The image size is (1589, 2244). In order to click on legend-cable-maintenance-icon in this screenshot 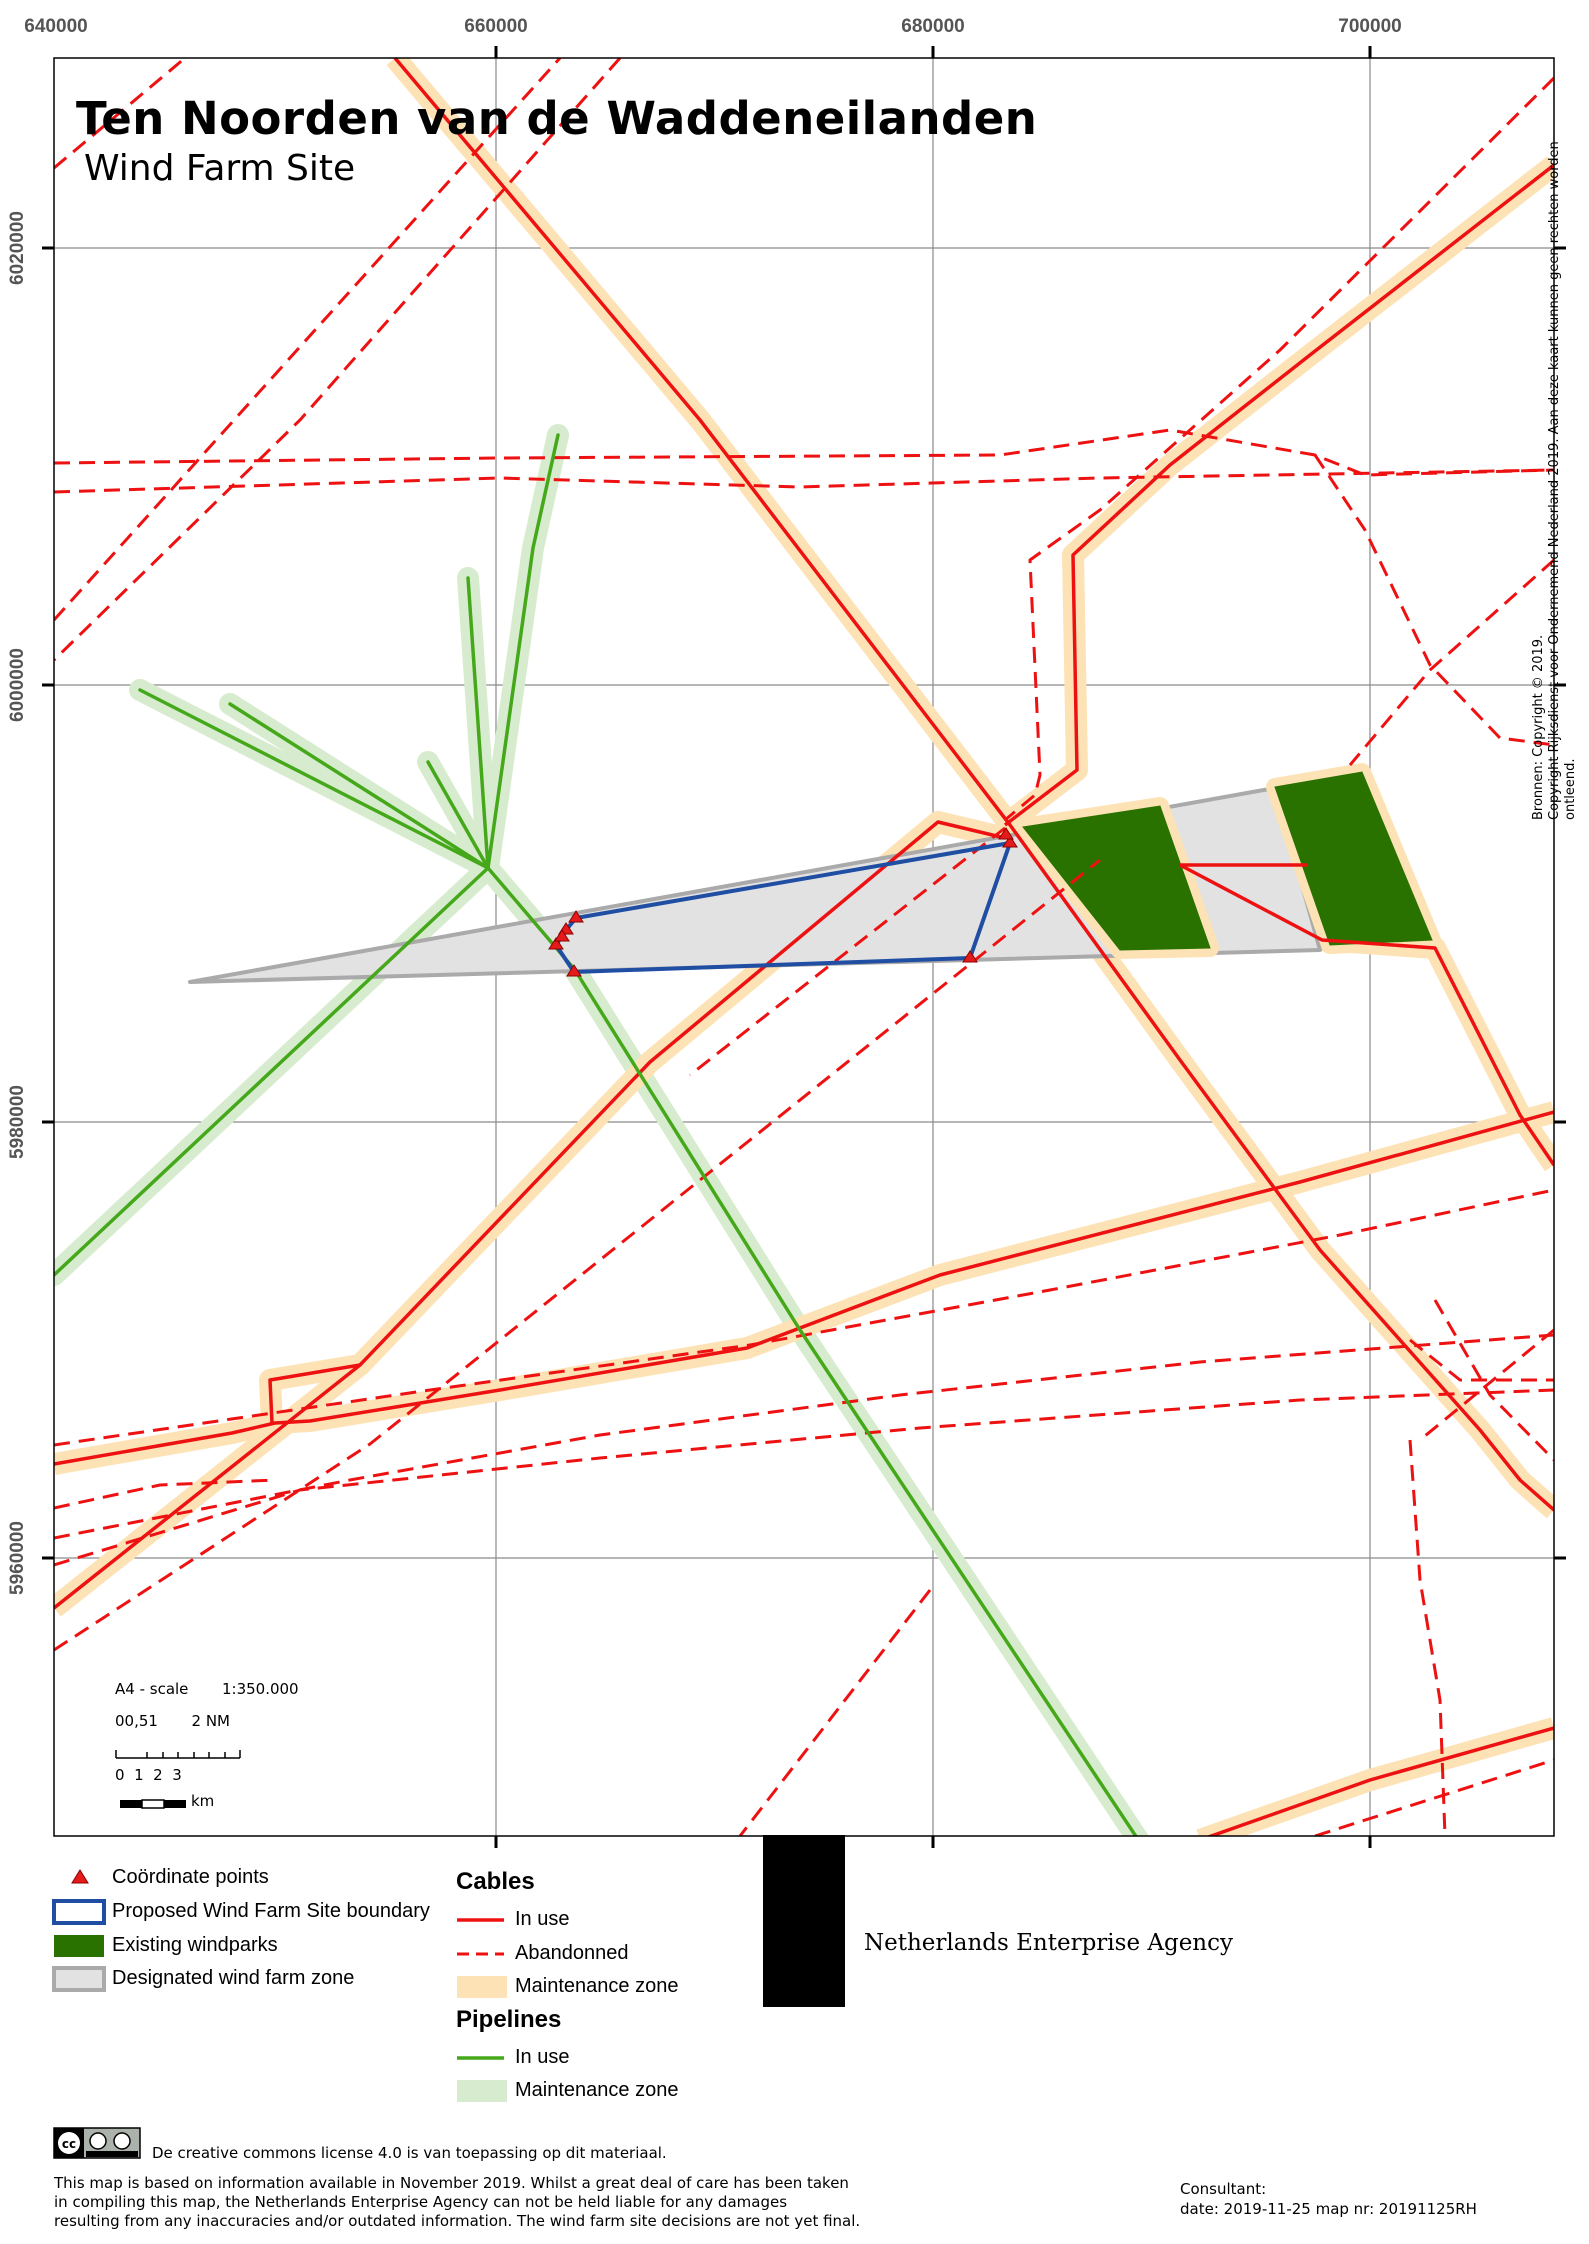, I will do `click(482, 1987)`.